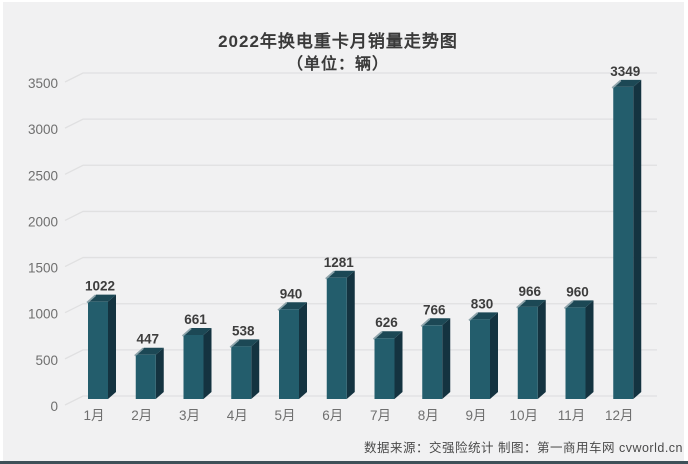 The image size is (688, 464). What do you see at coordinates (46, 360) in the screenshot?
I see `y-tick-label: 500` at bounding box center [46, 360].